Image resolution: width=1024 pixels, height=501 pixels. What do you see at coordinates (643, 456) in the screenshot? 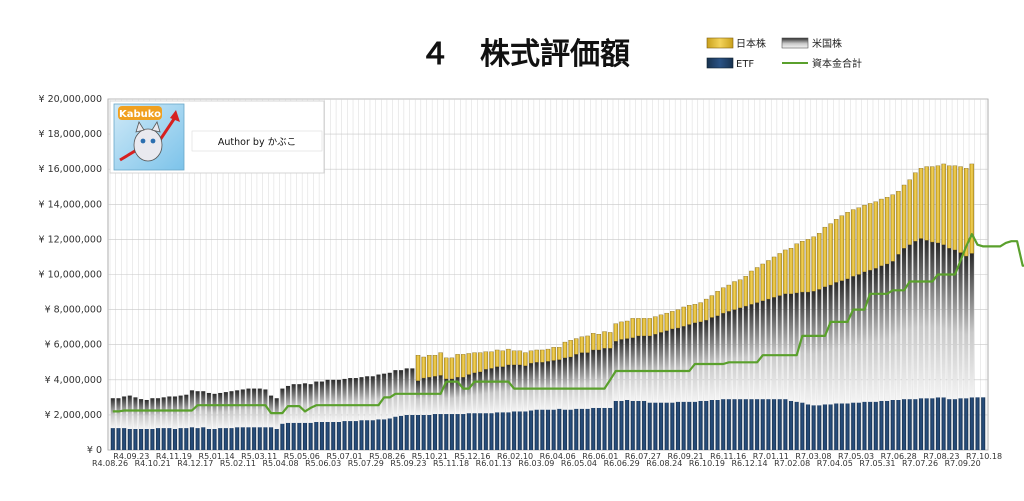
I see `x-tick-label-upper: R6.07.27` at bounding box center [643, 456].